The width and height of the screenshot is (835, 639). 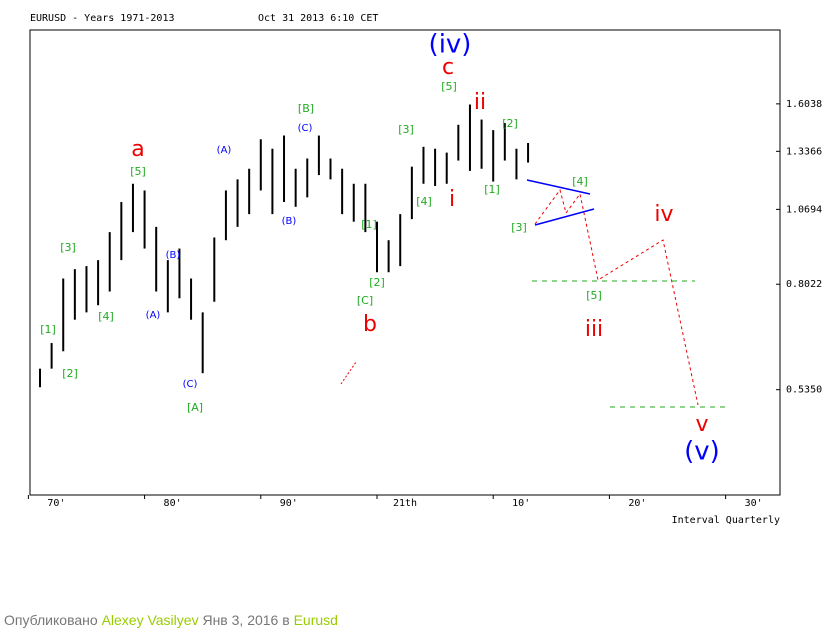 What do you see at coordinates (701, 424) in the screenshot?
I see `wave-label: v` at bounding box center [701, 424].